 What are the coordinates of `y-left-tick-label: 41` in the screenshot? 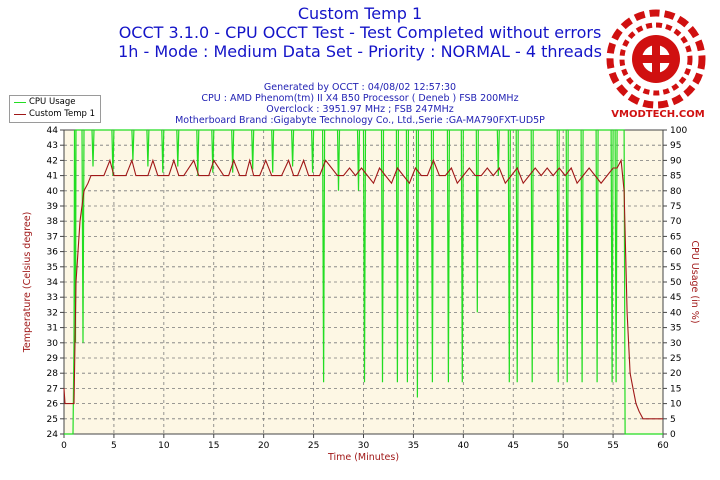 It's located at (52, 177).